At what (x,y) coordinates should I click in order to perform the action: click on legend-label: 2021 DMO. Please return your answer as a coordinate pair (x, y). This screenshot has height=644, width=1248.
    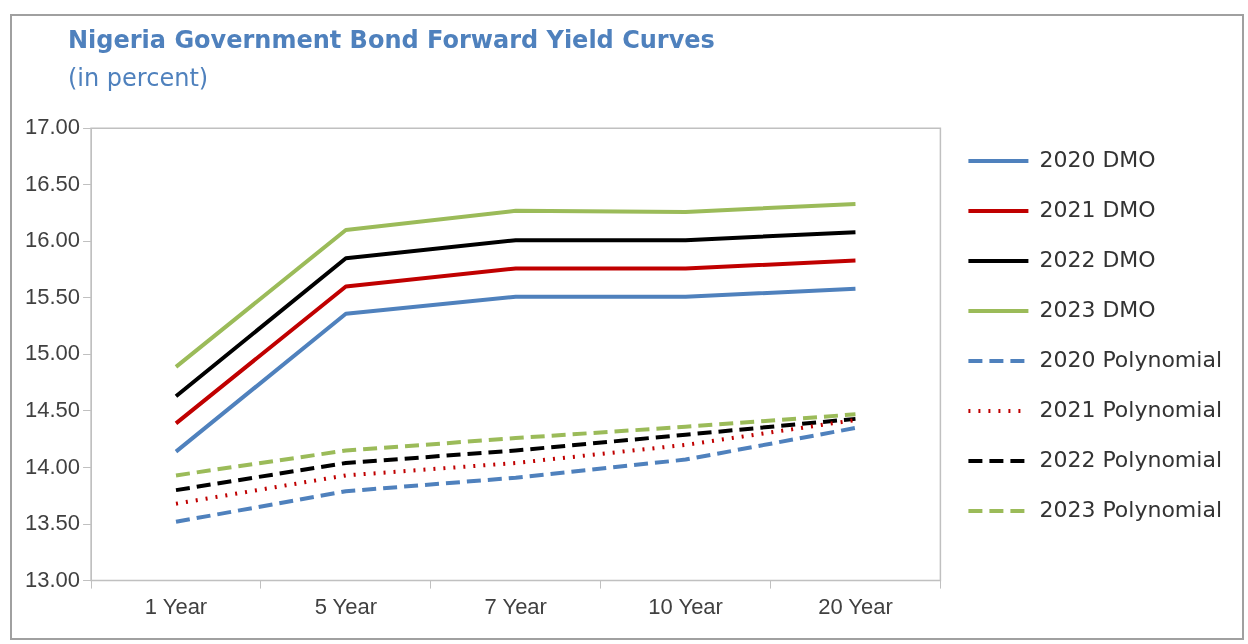
    Looking at the image, I should click on (1097, 209).